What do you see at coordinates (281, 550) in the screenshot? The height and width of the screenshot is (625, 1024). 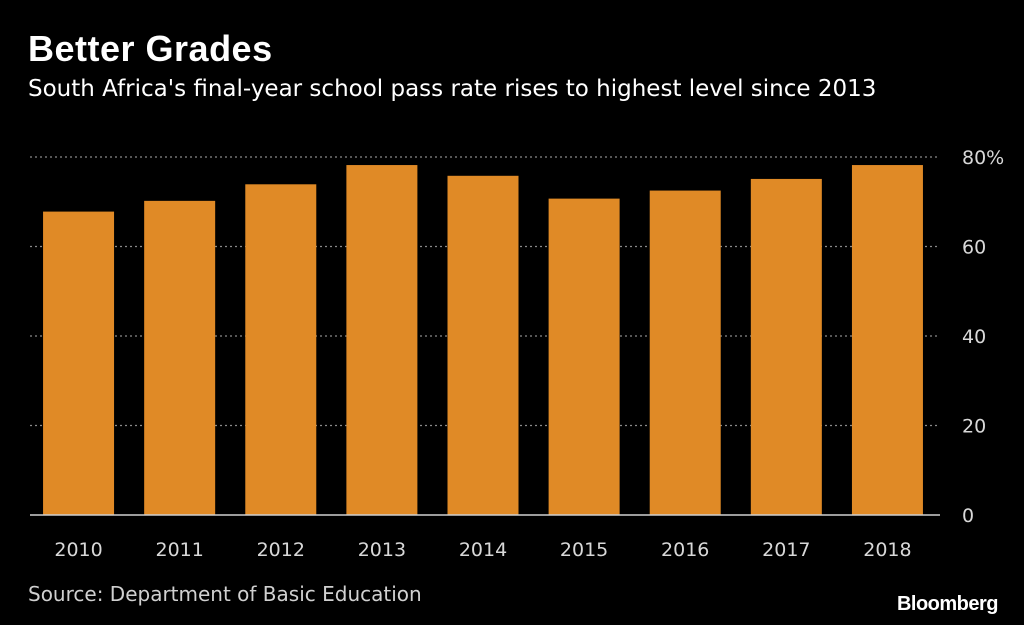 I see `x-tick-label: 2012` at bounding box center [281, 550].